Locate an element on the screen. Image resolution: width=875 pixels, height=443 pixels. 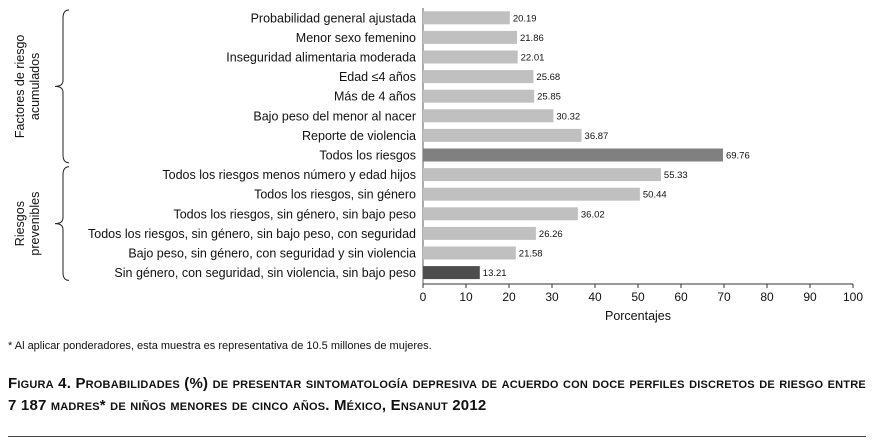
x-tick-label: 90 is located at coordinates (810, 297).